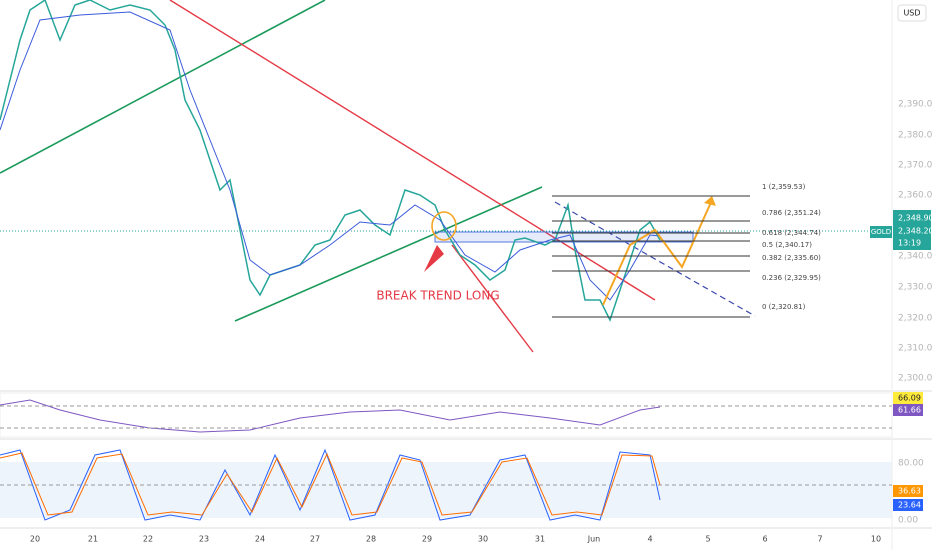 This screenshot has width=932, height=550. I want to click on time-label: 31, so click(540, 539).